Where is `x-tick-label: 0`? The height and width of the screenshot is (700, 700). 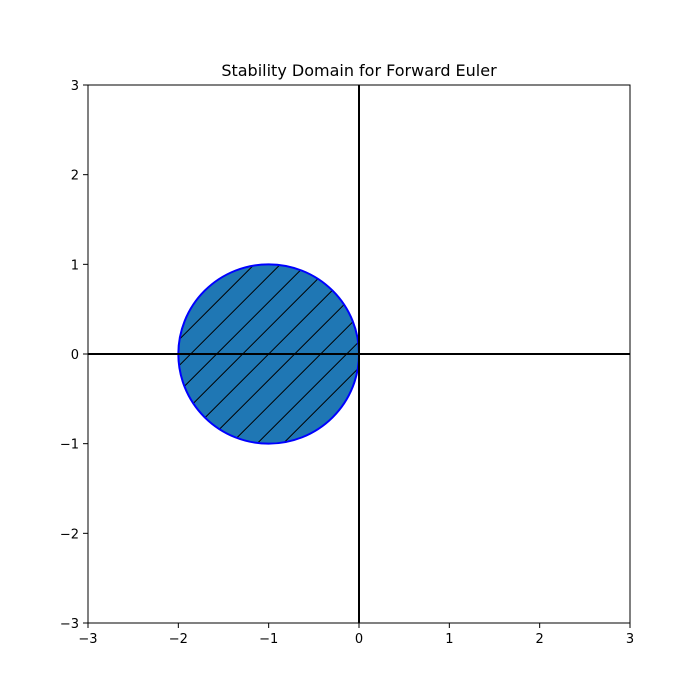
x-tick-label: 0 is located at coordinates (359, 639).